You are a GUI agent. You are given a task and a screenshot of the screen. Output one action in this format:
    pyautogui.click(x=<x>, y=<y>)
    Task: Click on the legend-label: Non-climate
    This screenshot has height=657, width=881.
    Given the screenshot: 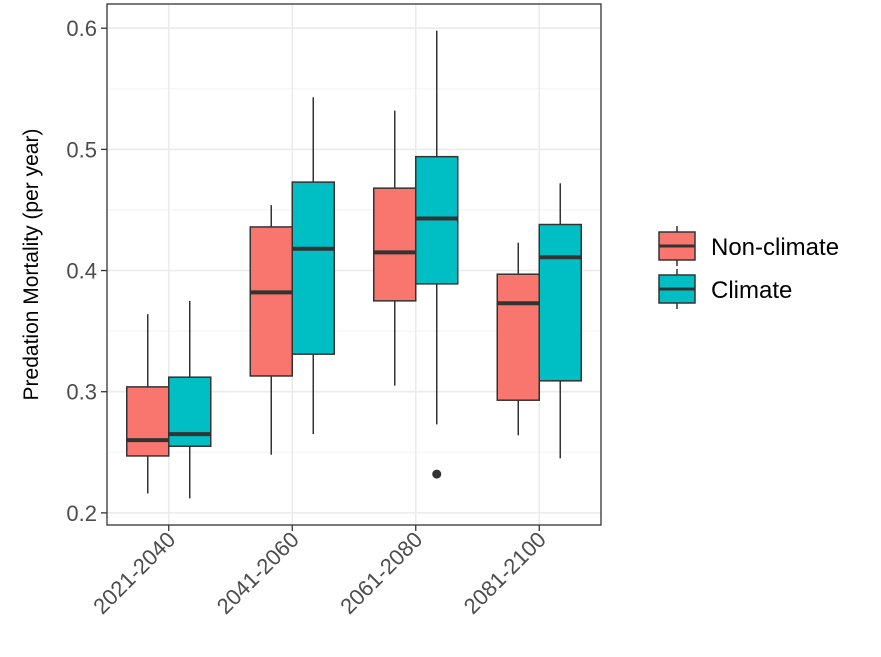 What is the action you would take?
    pyautogui.click(x=775, y=247)
    